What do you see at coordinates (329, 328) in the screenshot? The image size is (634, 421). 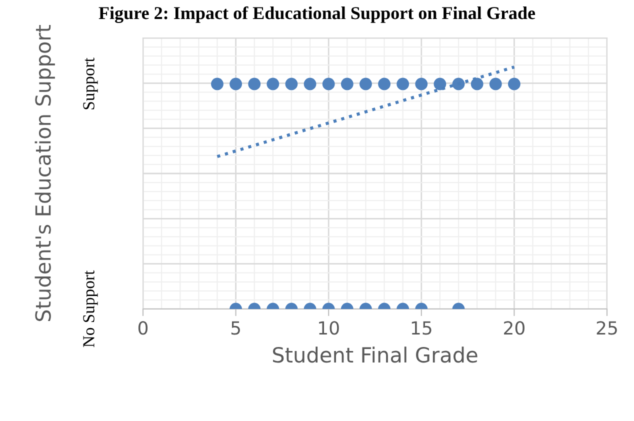 I see `x-tick-label: 10` at bounding box center [329, 328].